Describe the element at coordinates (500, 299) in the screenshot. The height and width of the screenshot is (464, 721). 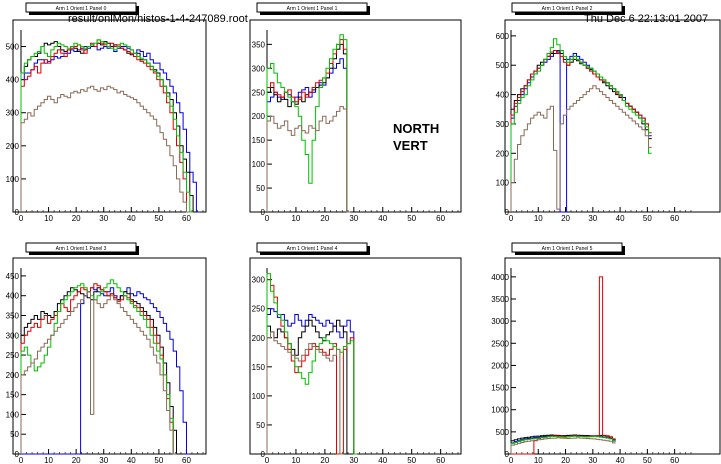
I see `y-tick-label: 3500` at that location.